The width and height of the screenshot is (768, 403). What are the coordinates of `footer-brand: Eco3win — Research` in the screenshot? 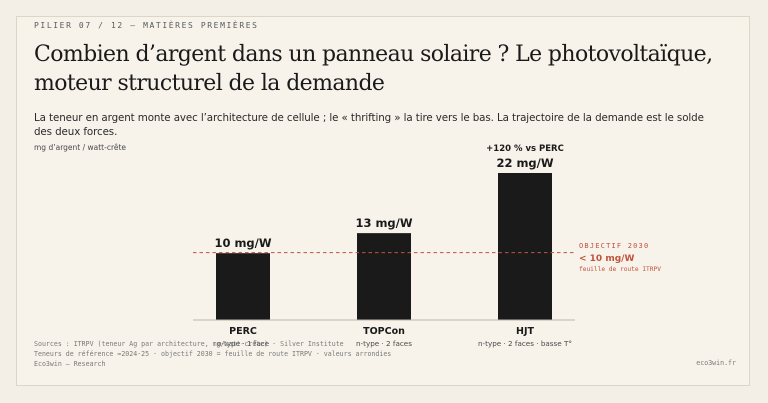 It's located at (70, 364).